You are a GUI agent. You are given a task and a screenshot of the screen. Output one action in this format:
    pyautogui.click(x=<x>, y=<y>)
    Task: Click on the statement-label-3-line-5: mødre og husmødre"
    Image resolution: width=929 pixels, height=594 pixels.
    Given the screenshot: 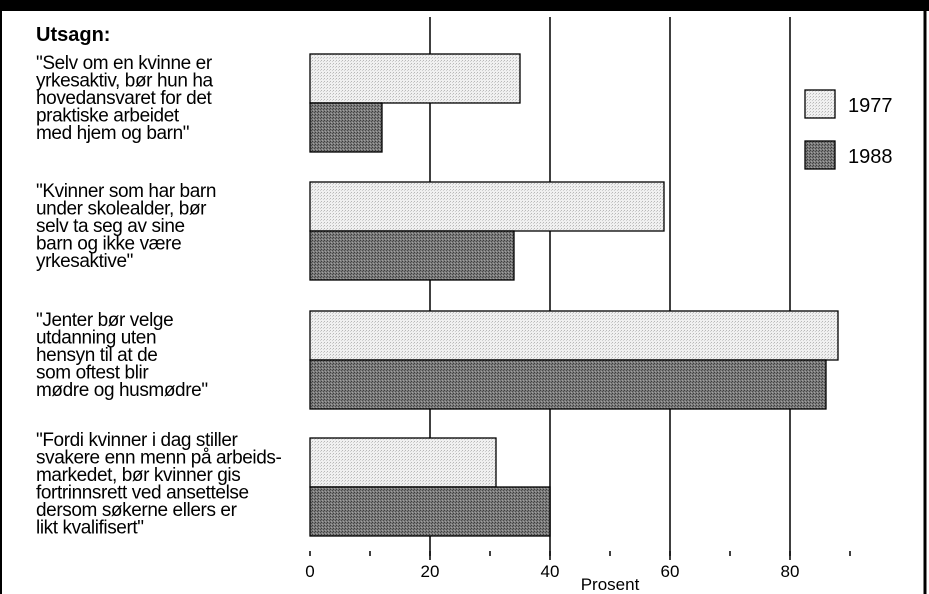 What is the action you would take?
    pyautogui.click(x=122, y=390)
    